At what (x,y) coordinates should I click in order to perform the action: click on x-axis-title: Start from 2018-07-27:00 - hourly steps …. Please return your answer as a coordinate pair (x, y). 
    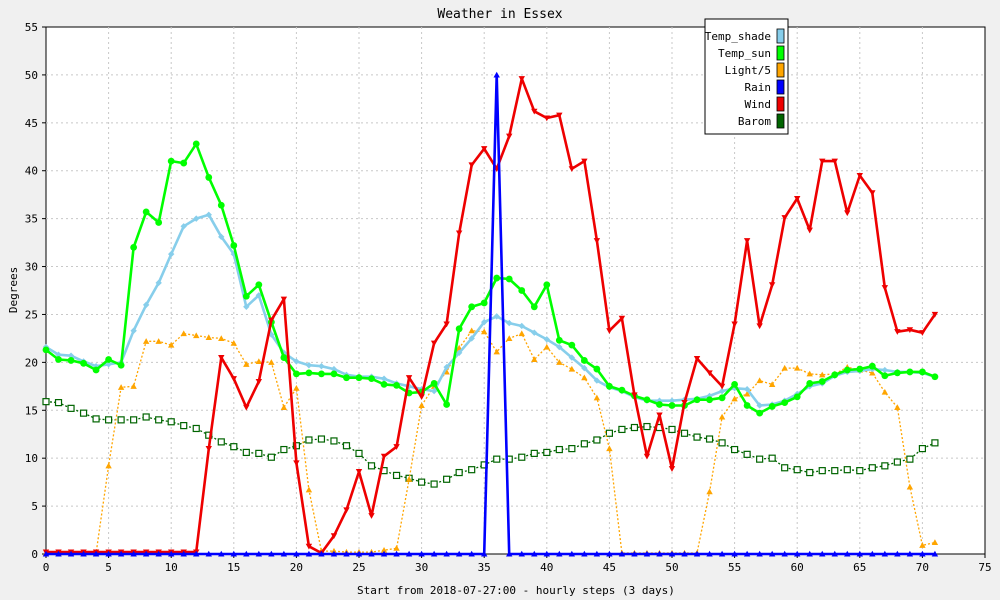
    Looking at the image, I should click on (516, 590).